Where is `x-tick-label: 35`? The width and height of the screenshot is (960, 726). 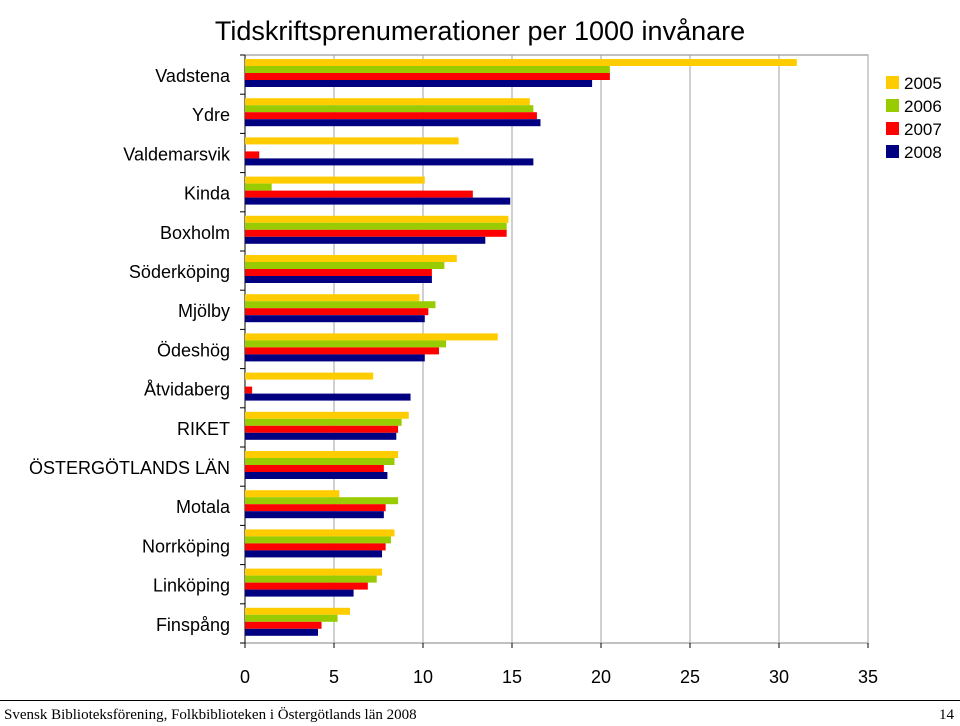 x-tick-label: 35 is located at coordinates (868, 677).